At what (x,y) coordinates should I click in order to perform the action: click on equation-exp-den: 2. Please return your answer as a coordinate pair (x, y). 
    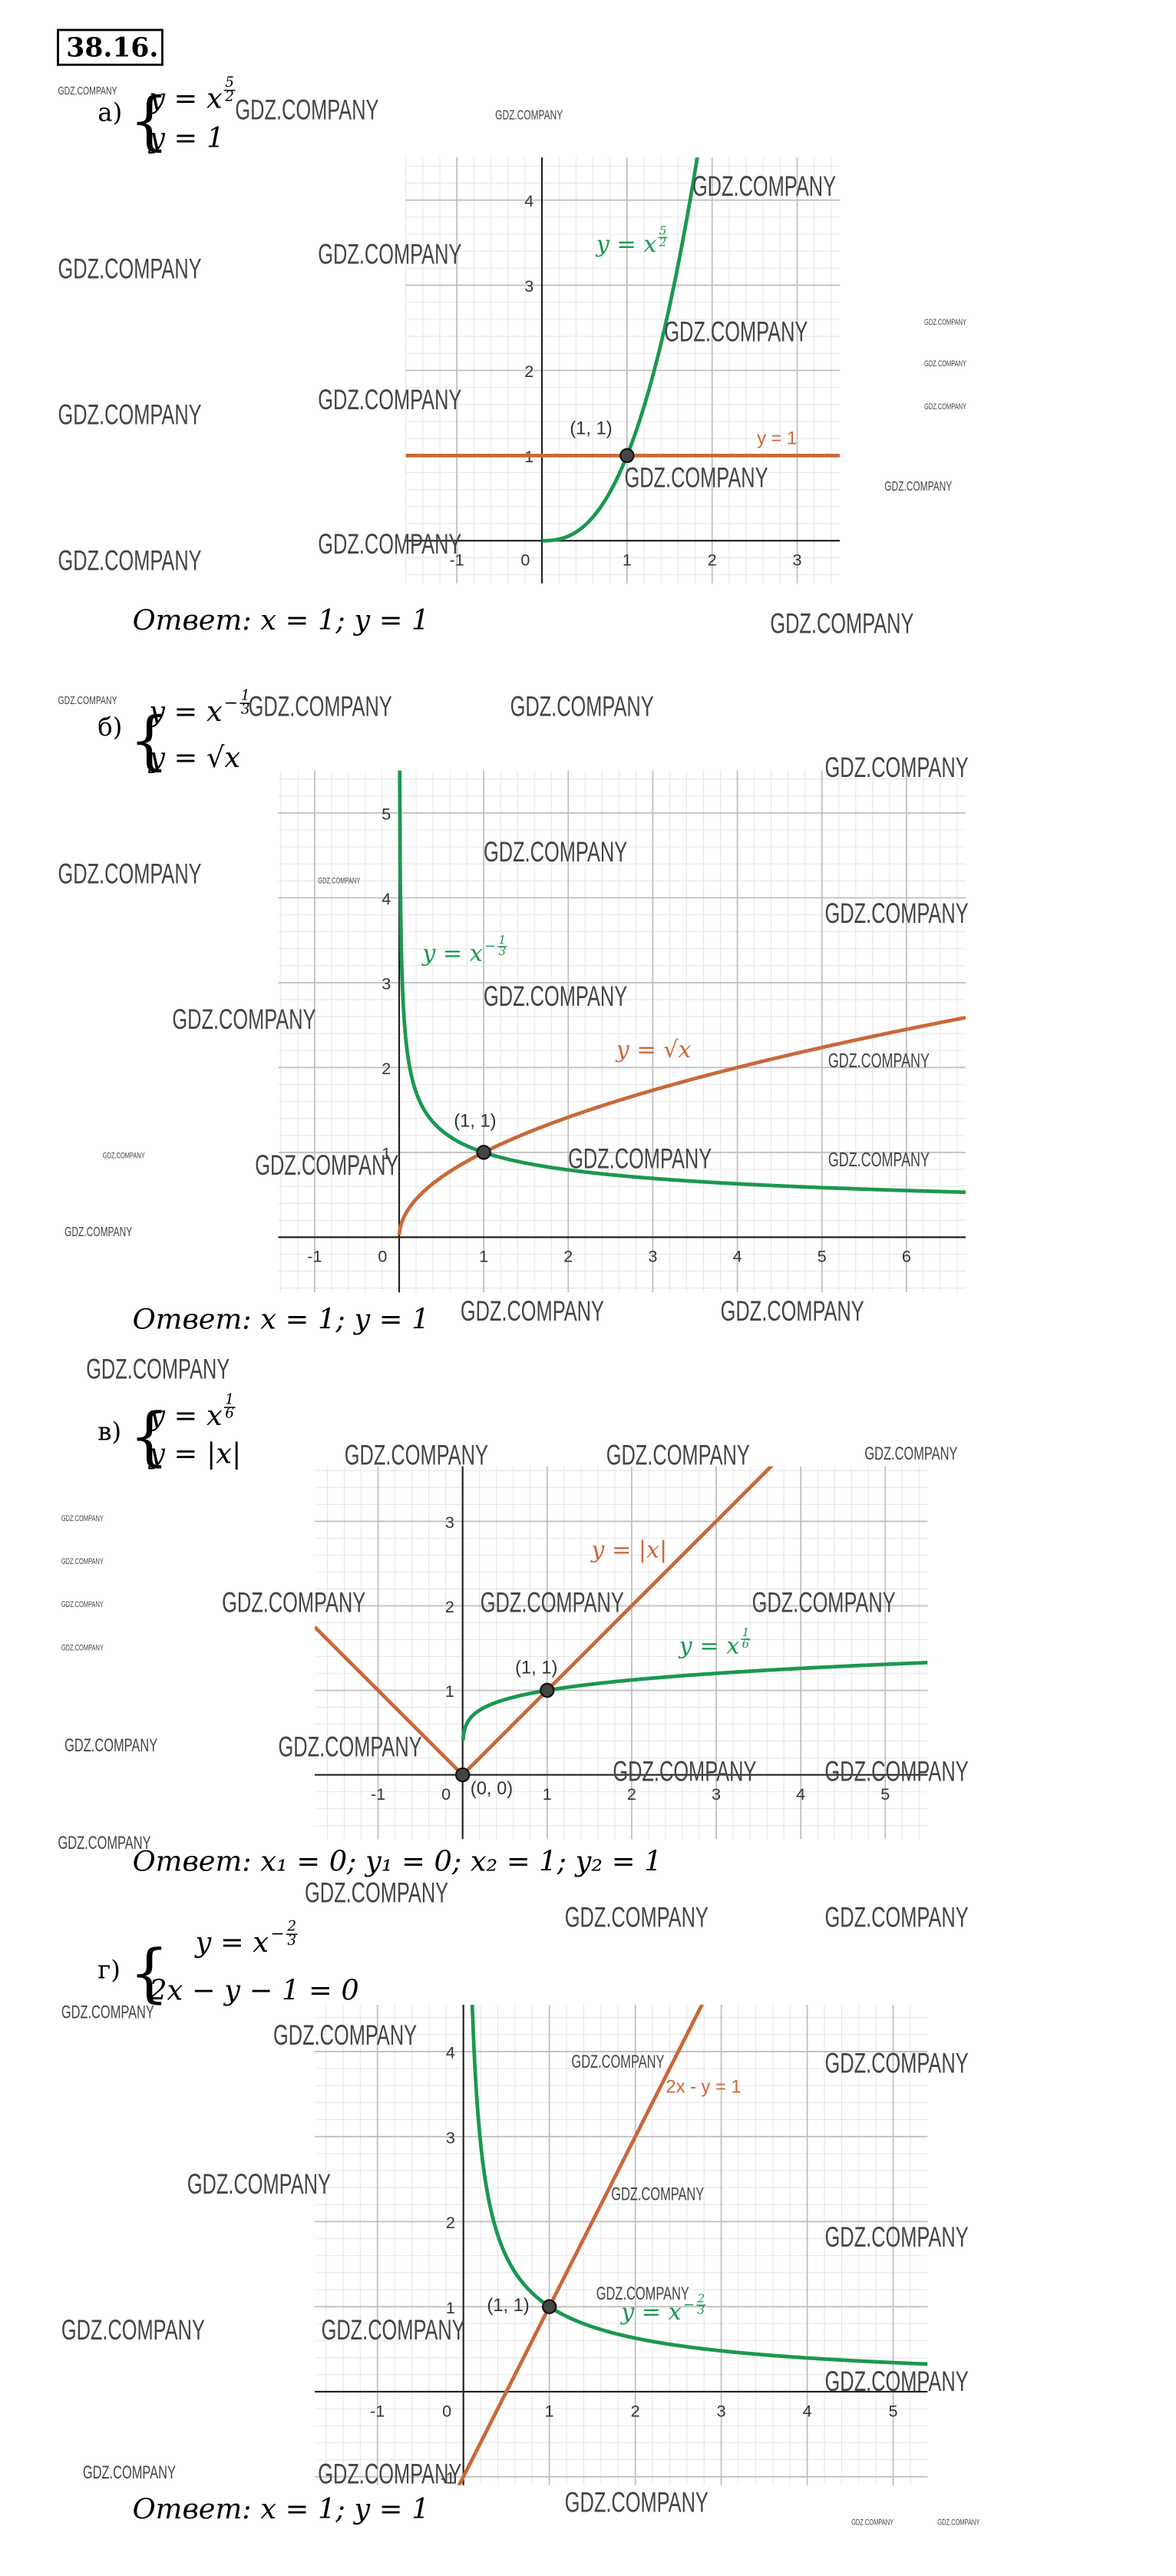
    Looking at the image, I should click on (229, 96).